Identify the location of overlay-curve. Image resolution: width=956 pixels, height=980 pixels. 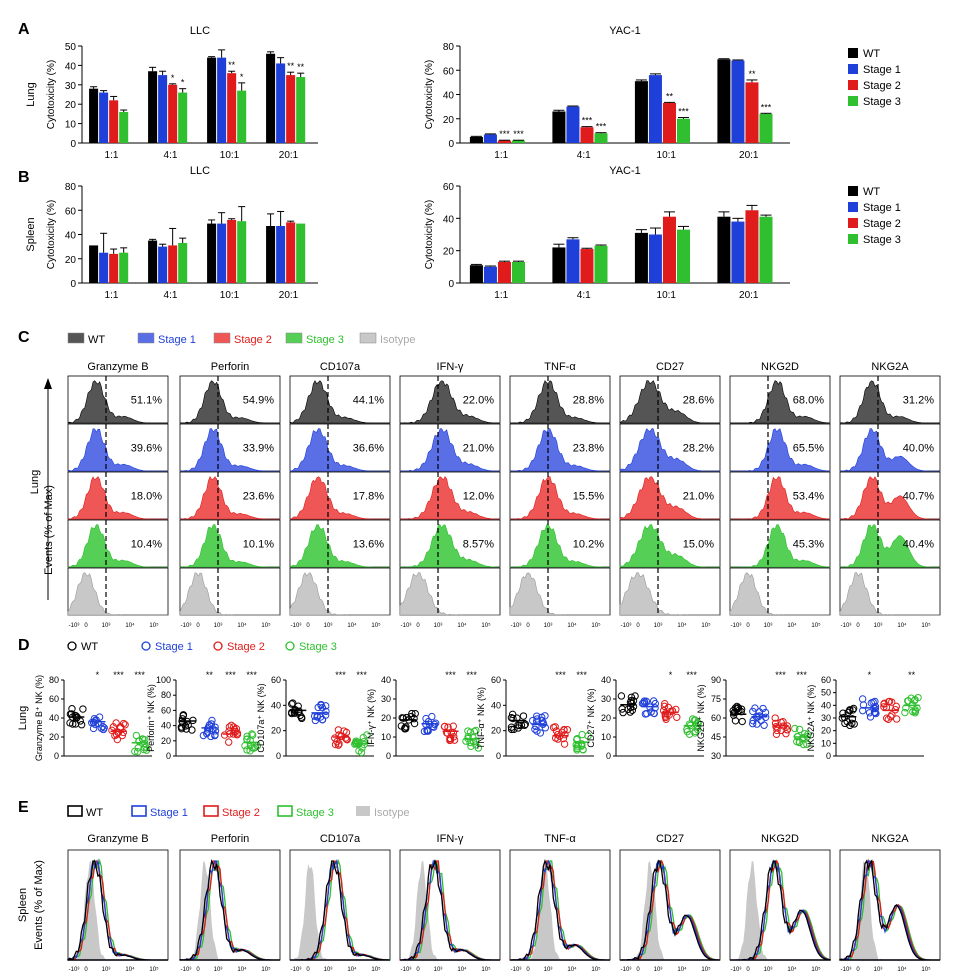
(780, 910).